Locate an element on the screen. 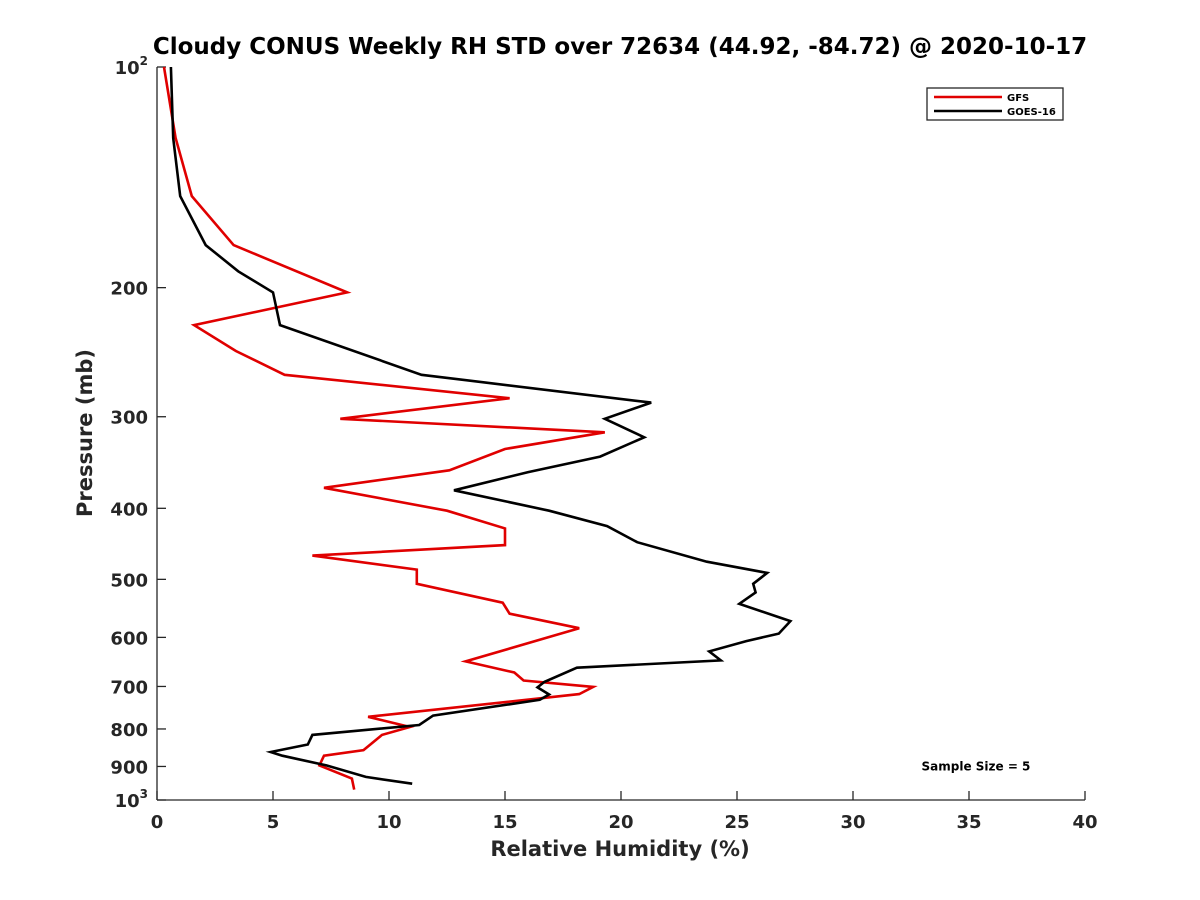 Image resolution: width=1200 pixels, height=900 pixels. legend-label-goes-16: GOES-16 is located at coordinates (1031, 112).